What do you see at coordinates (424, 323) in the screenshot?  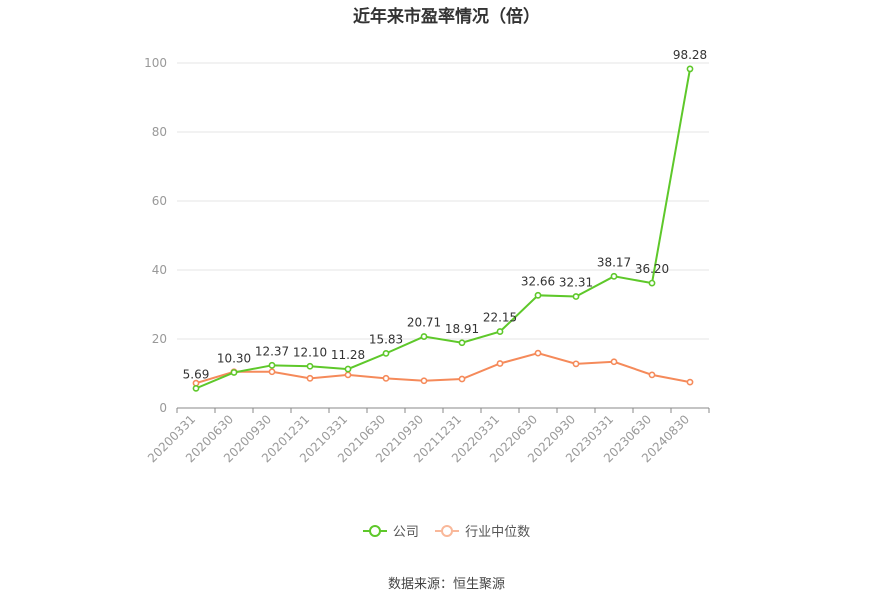 I see `data-label: 20.71` at bounding box center [424, 323].